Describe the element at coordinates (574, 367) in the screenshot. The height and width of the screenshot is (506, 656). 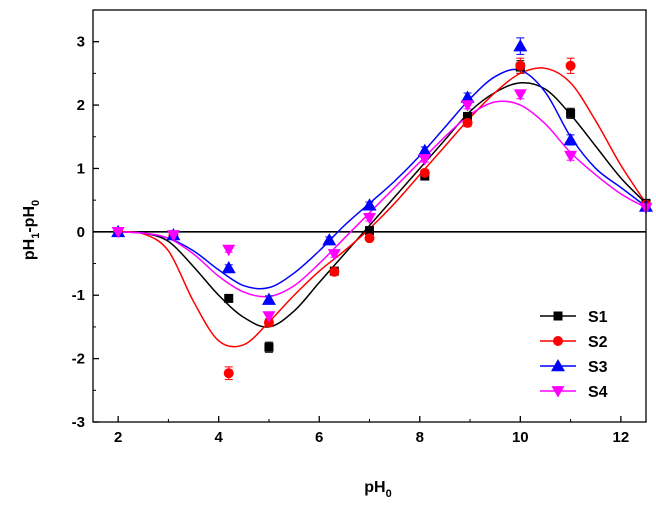
I see `legend-item-s3: S3` at that location.